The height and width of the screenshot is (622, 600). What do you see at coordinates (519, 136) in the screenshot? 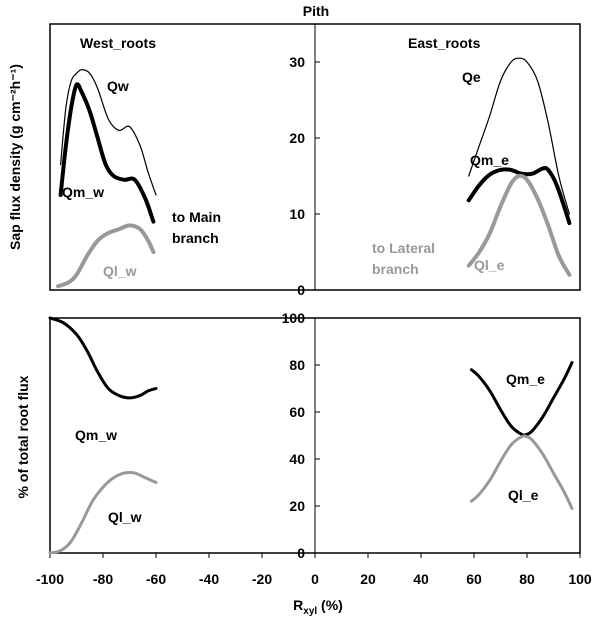
I see `series-line-qe` at bounding box center [519, 136].